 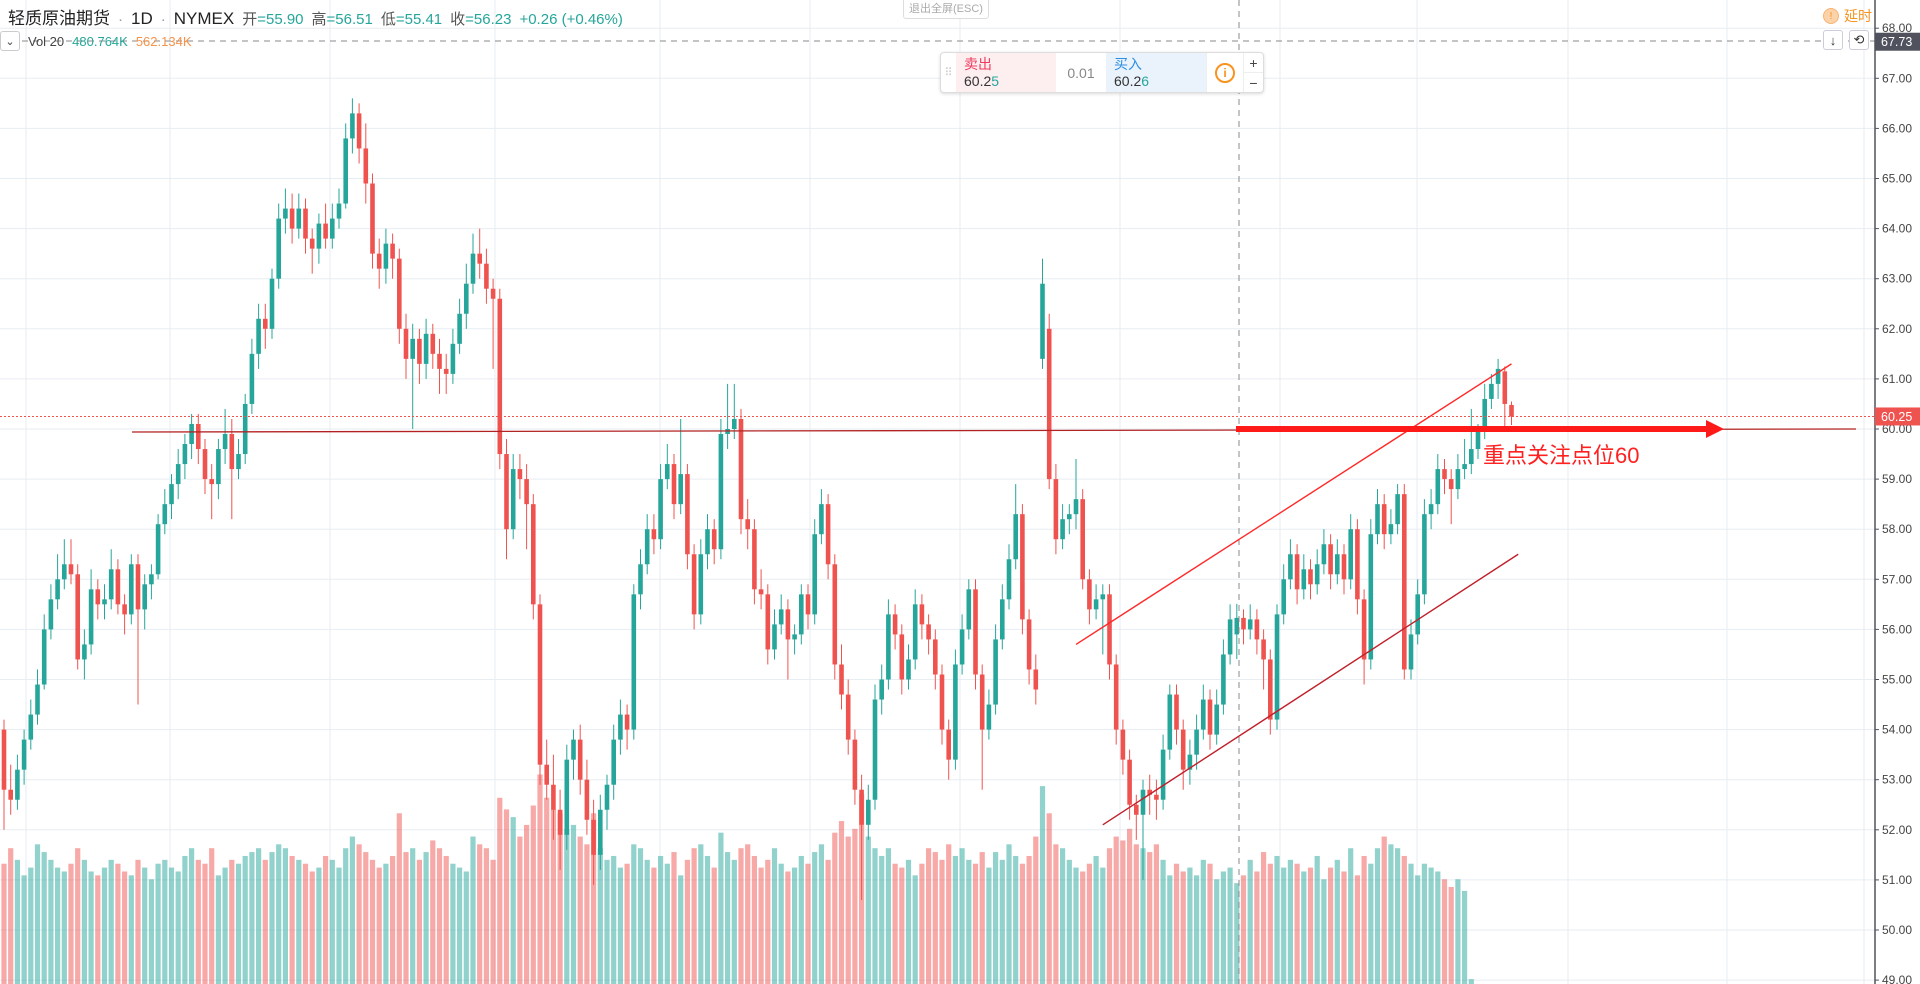 What do you see at coordinates (571, 19) in the screenshot?
I see `change-value: +0.26 (+0.46%)` at bounding box center [571, 19].